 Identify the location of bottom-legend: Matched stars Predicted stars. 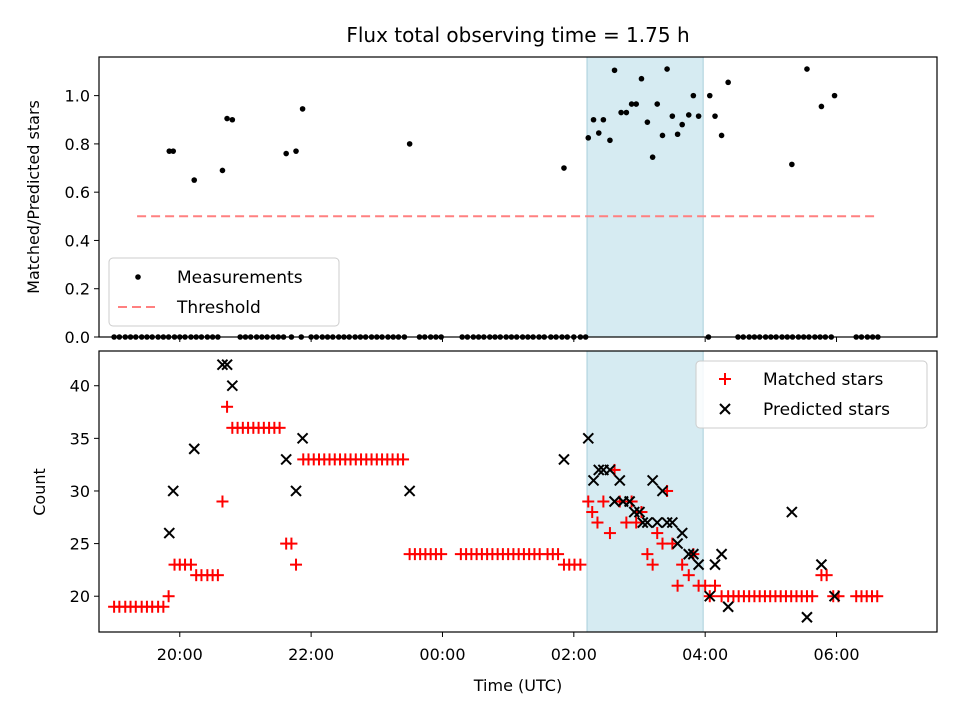
(811, 394).